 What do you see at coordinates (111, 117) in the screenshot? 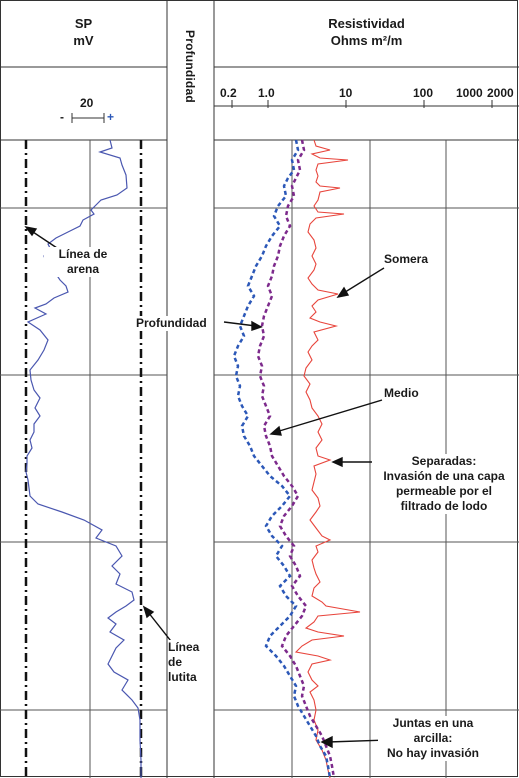
I see `sp-scale-plus: +` at bounding box center [111, 117].